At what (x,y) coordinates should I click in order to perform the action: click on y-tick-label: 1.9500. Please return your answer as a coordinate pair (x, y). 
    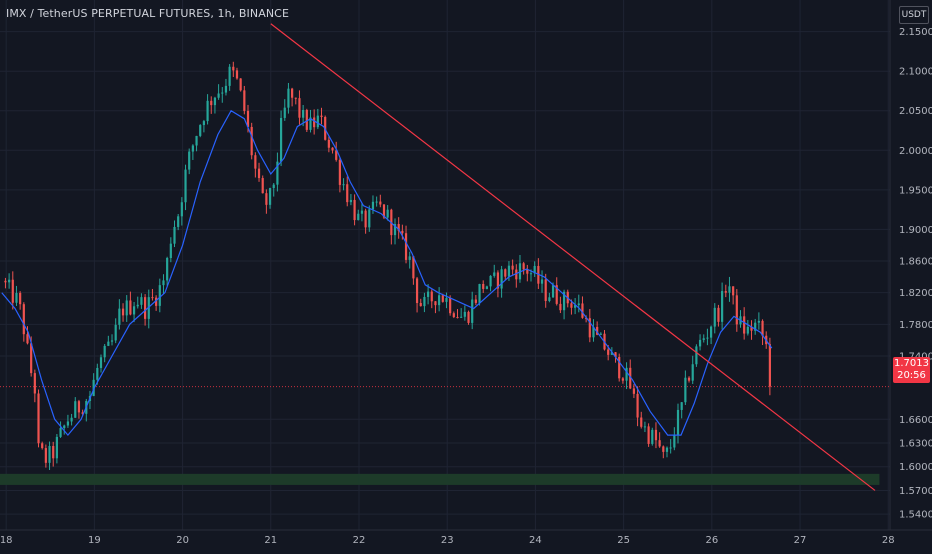
    Looking at the image, I should click on (915, 190).